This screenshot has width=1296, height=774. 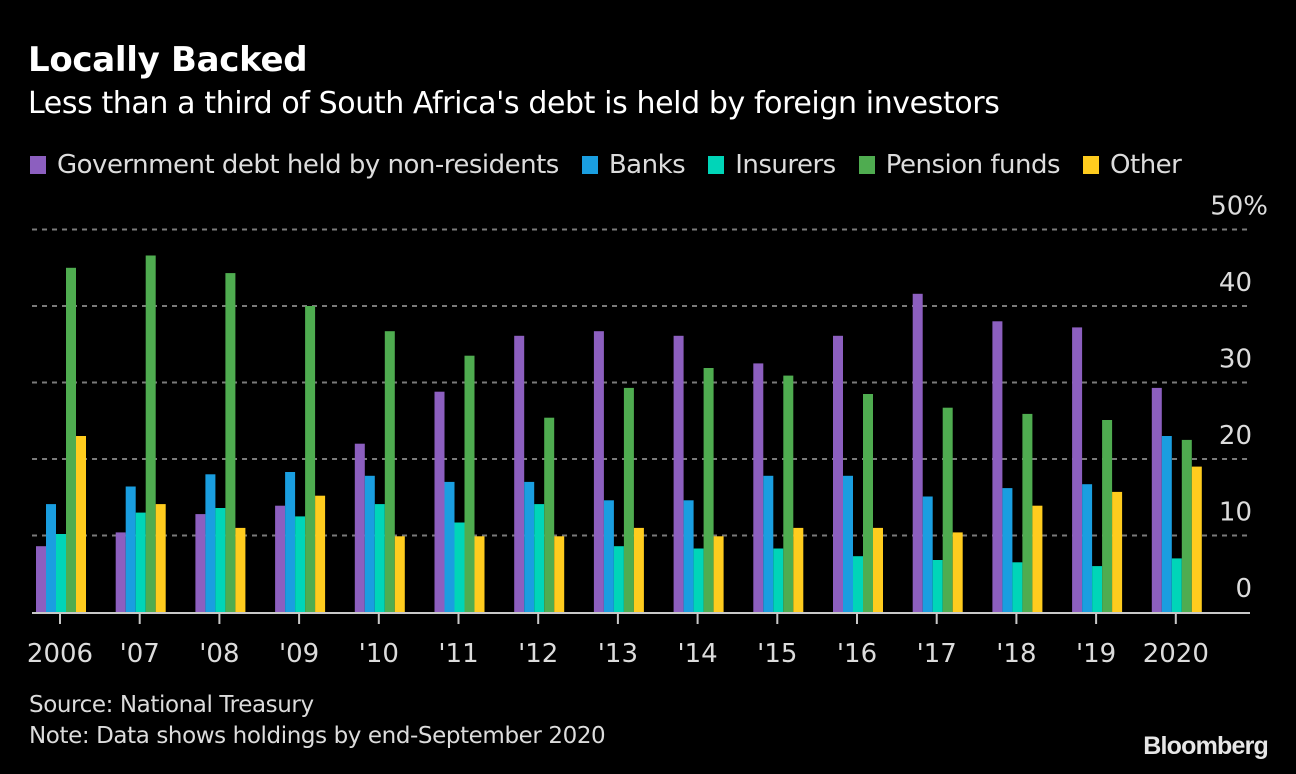 I want to click on y-tick-label: 20, so click(x=1235, y=436).